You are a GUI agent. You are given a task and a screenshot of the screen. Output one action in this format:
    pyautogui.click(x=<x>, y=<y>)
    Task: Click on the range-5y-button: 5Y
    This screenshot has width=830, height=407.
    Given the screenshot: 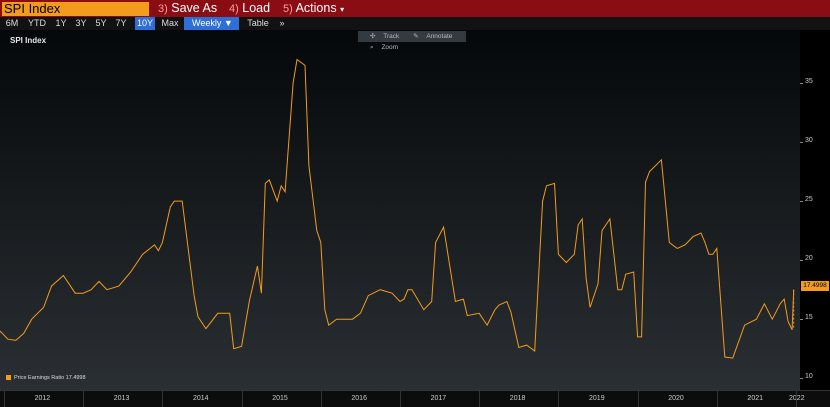 What is the action you would take?
    pyautogui.click(x=101, y=23)
    